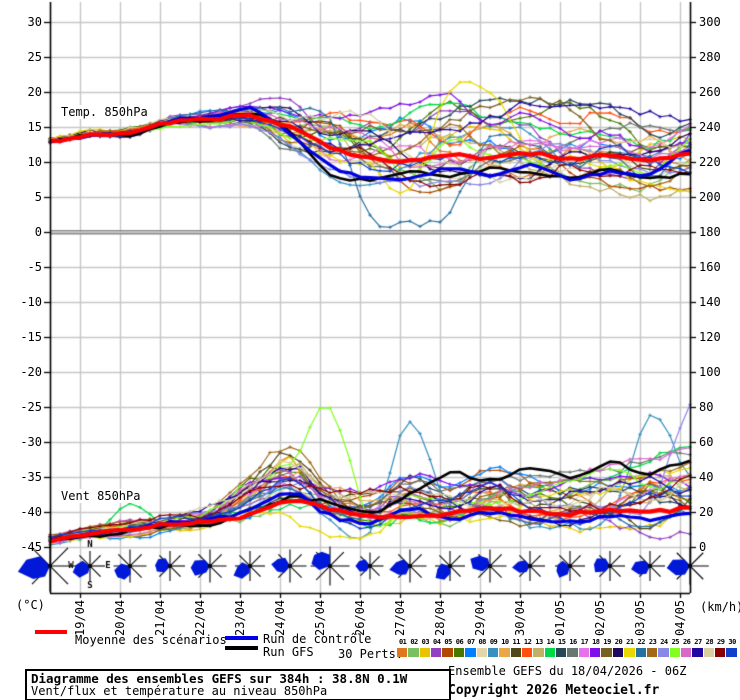  Describe the element at coordinates (561, 642) in the screenshot. I see `pert-number: 15` at that location.